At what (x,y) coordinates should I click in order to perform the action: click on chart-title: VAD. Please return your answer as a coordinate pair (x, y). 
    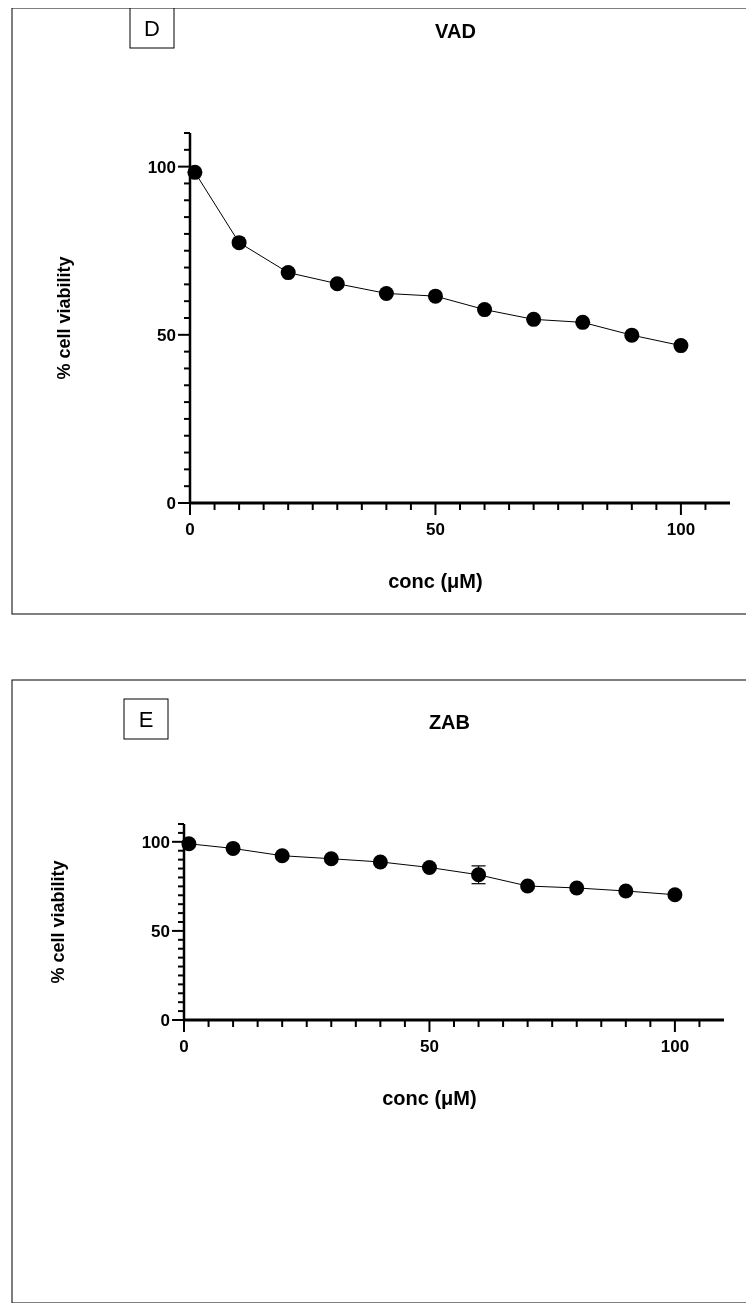
    Looking at the image, I should click on (455, 31).